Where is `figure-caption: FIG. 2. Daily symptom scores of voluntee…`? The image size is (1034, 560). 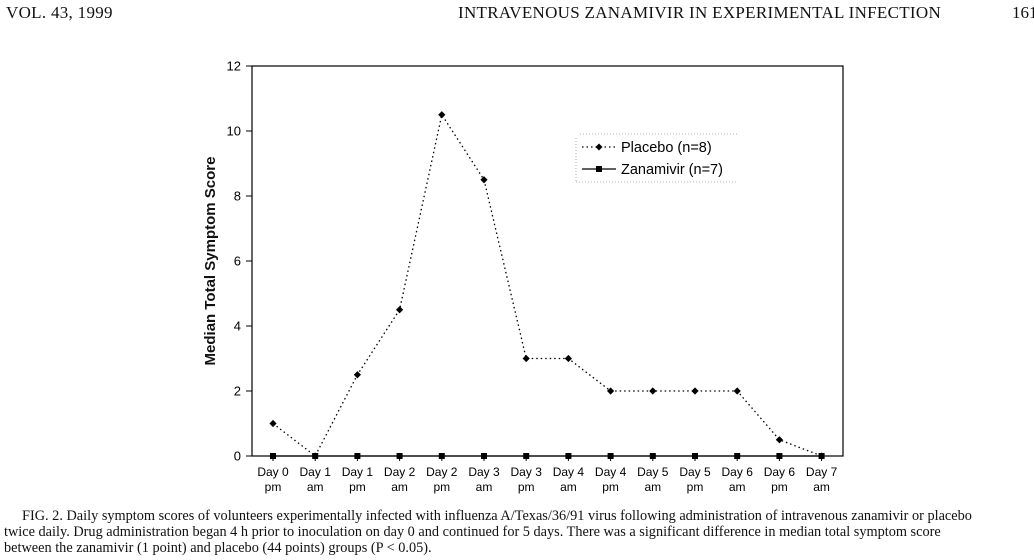 figure-caption: FIG. 2. Daily symptom scores of voluntee… is located at coordinates (519, 532).